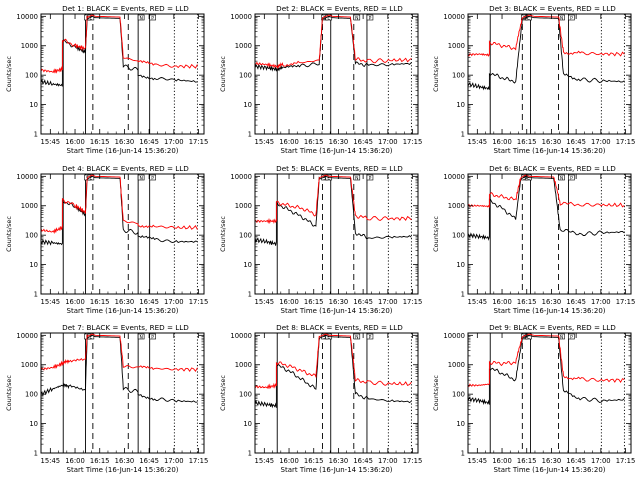  What do you see at coordinates (339, 168) in the screenshot?
I see `panel-title: Det 5: BLACK = Events, RED = LLD` at bounding box center [339, 168].